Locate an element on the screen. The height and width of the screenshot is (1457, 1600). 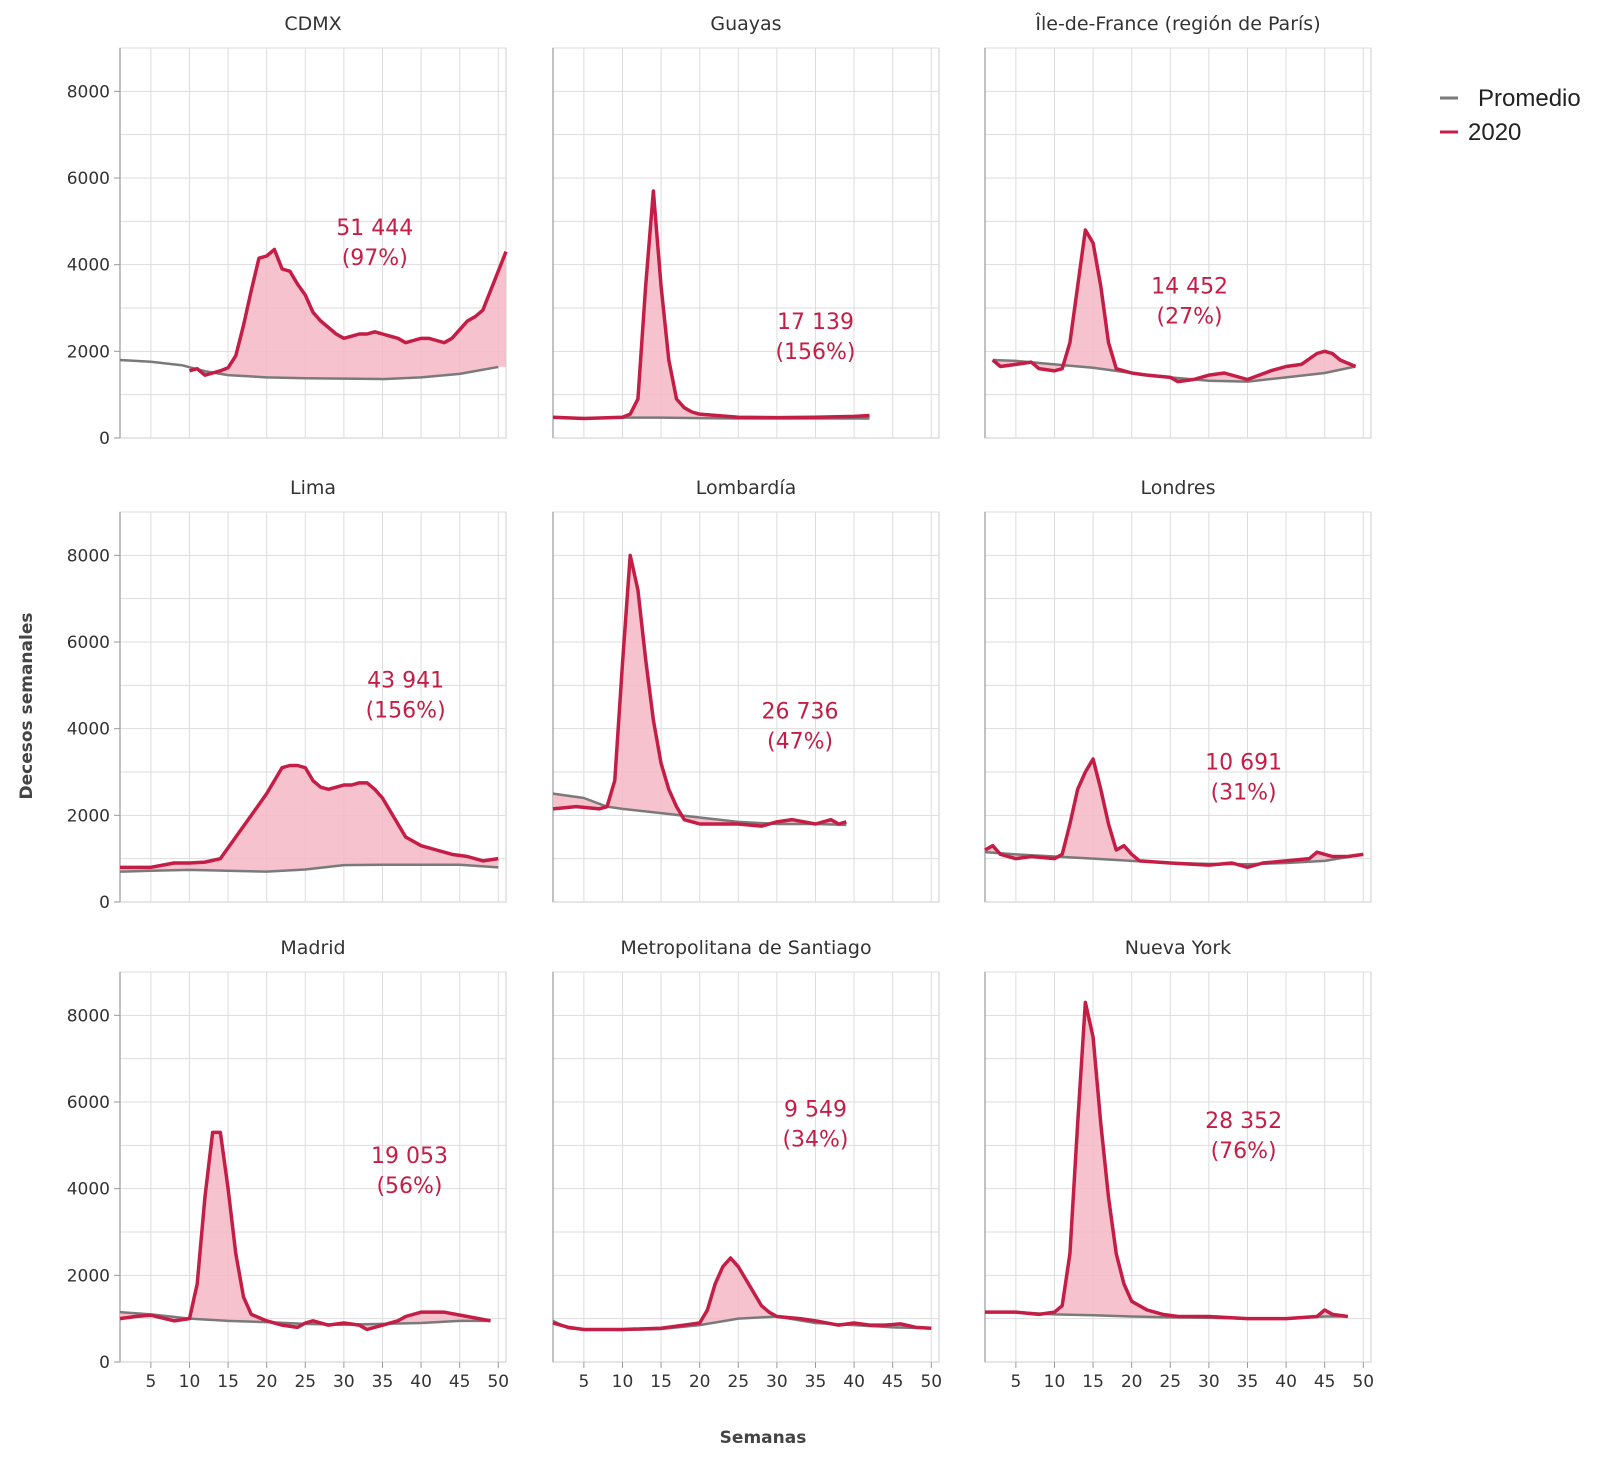
excess-annotation: 10 691 is located at coordinates (1243, 762).